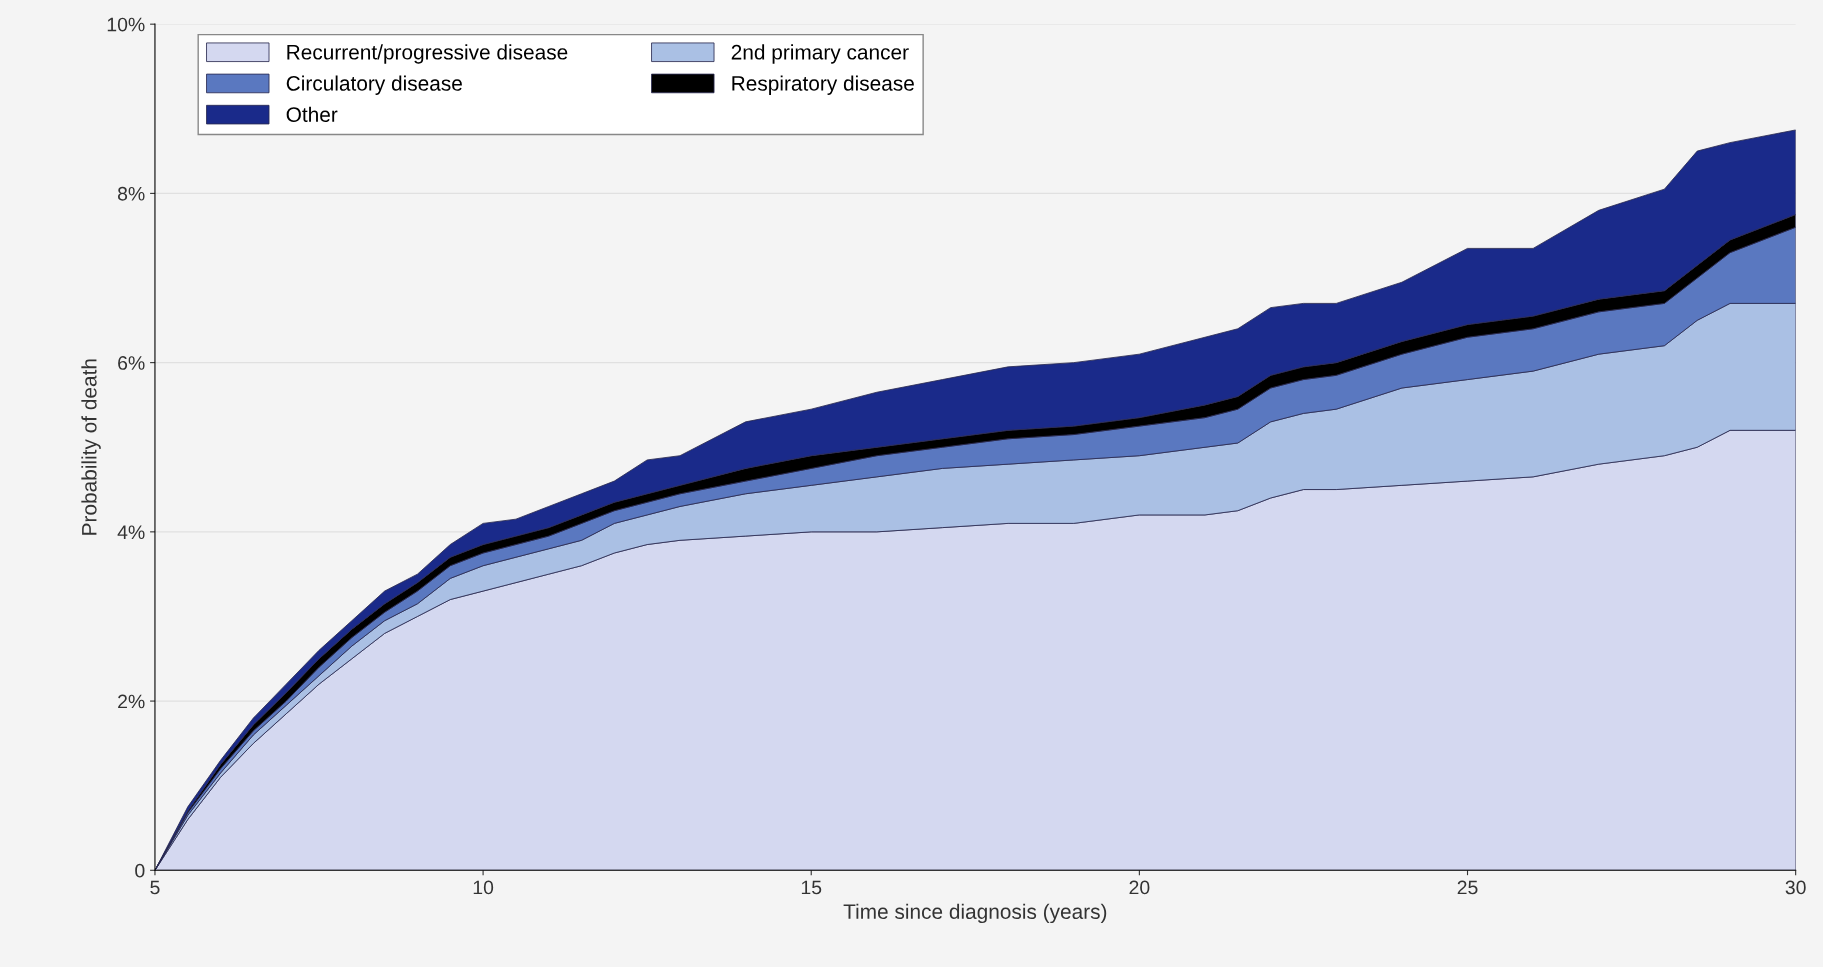 This screenshot has width=1823, height=967. Describe the element at coordinates (312, 114) in the screenshot. I see `legend-label: Other` at that location.